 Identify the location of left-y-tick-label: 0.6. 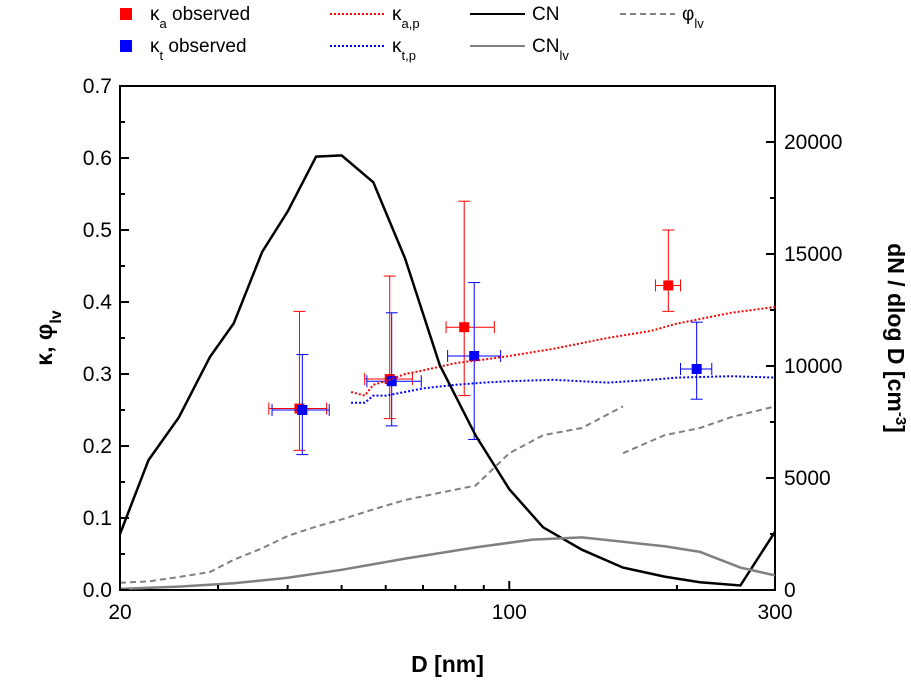
(97, 158).